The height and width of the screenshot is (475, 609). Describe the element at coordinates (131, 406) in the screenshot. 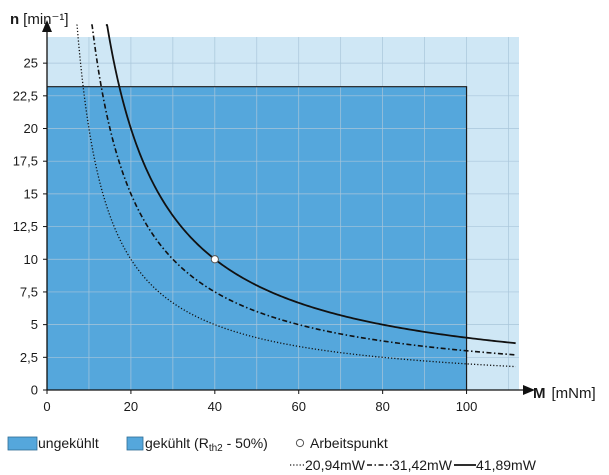

I see `x-tick-label: 20` at that location.